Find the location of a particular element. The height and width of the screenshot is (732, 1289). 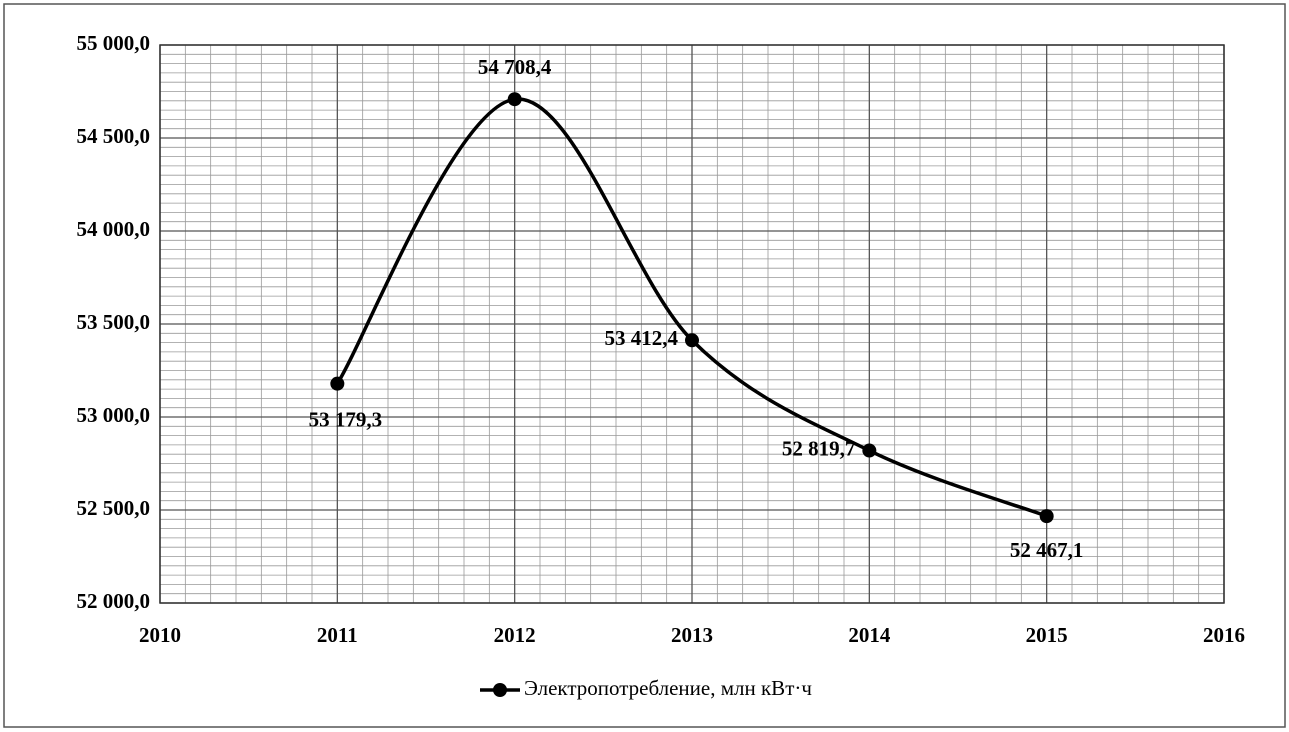

legend-label: Электропотребление, млн кВт·ч is located at coordinates (668, 688).